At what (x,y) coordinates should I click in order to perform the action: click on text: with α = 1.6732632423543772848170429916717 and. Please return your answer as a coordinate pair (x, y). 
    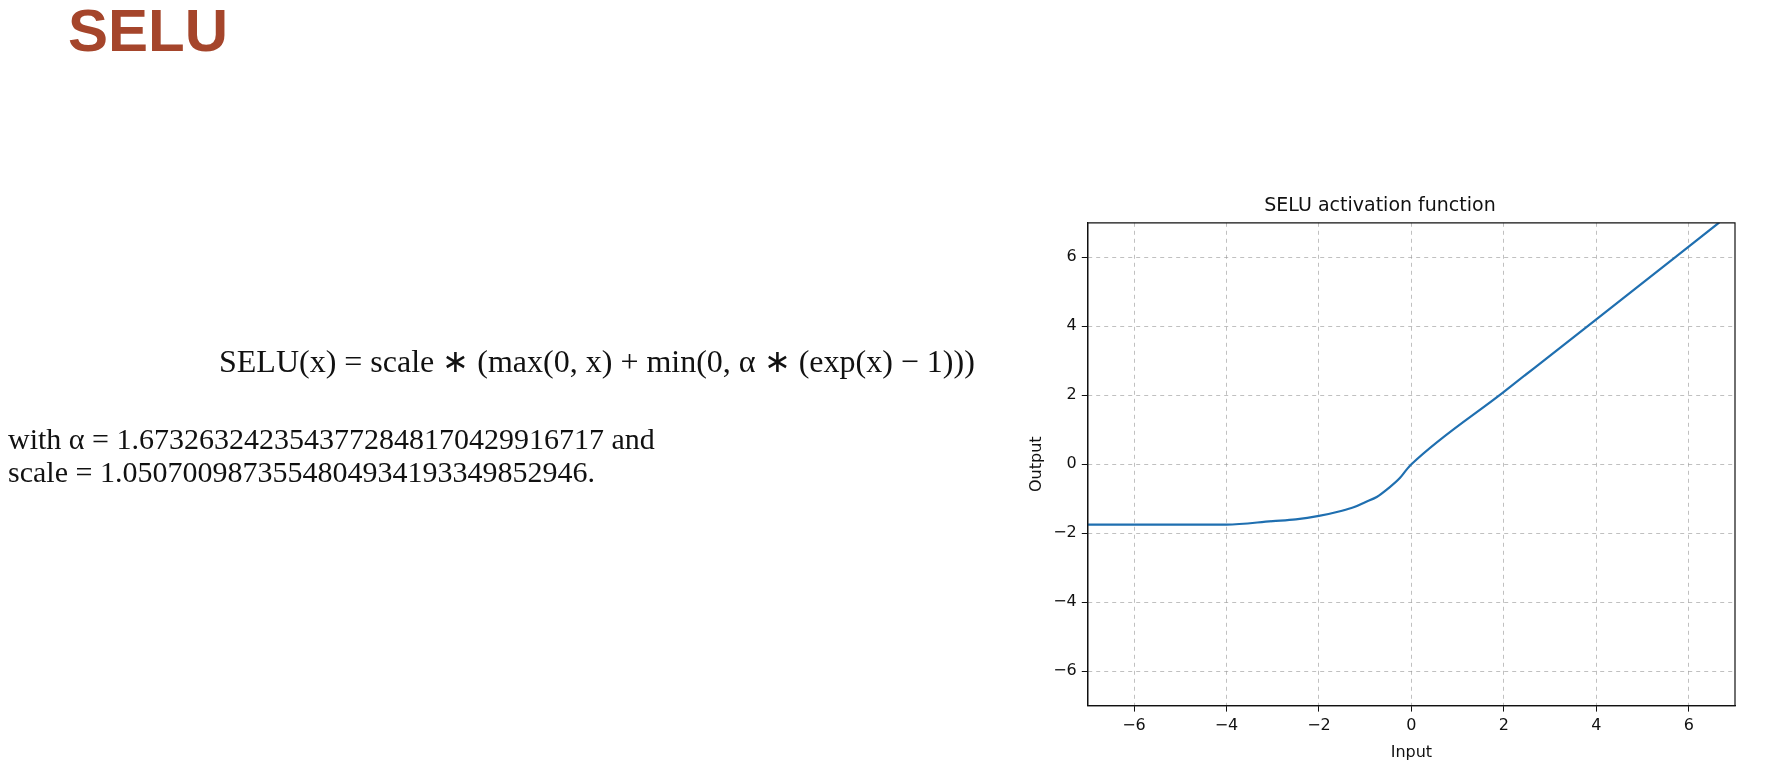
    Looking at the image, I should click on (331, 439).